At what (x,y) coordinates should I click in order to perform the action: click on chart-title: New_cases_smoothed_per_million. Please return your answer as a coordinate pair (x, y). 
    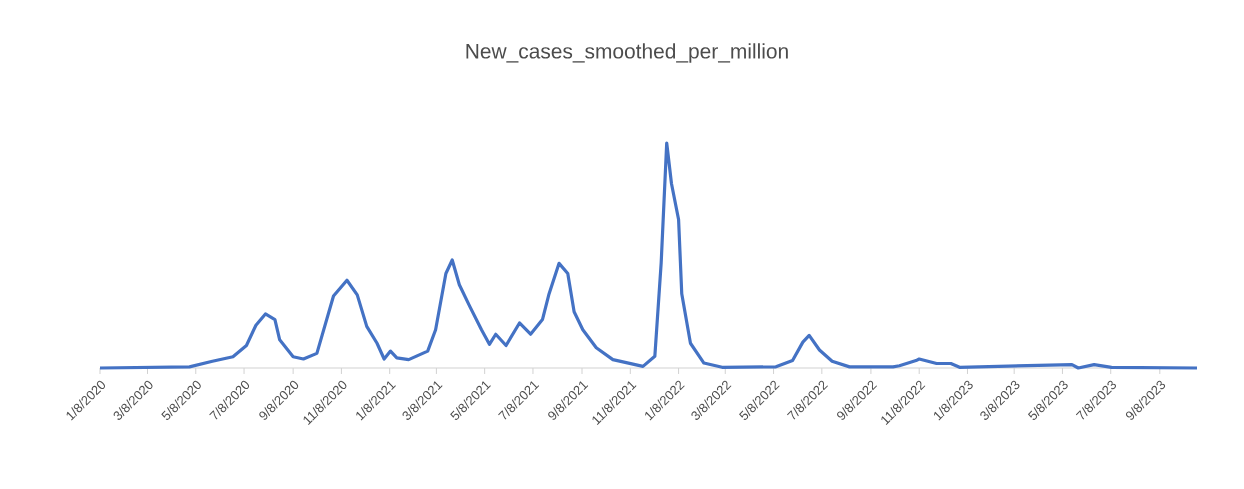
    Looking at the image, I should click on (627, 53).